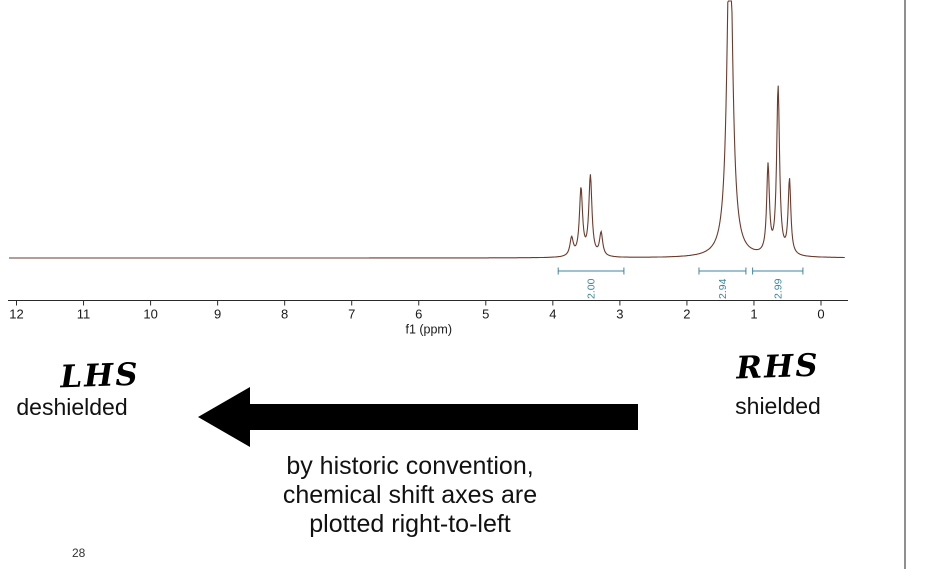  What do you see at coordinates (217, 314) in the screenshot?
I see `x-axis-tick-label: 9` at bounding box center [217, 314].